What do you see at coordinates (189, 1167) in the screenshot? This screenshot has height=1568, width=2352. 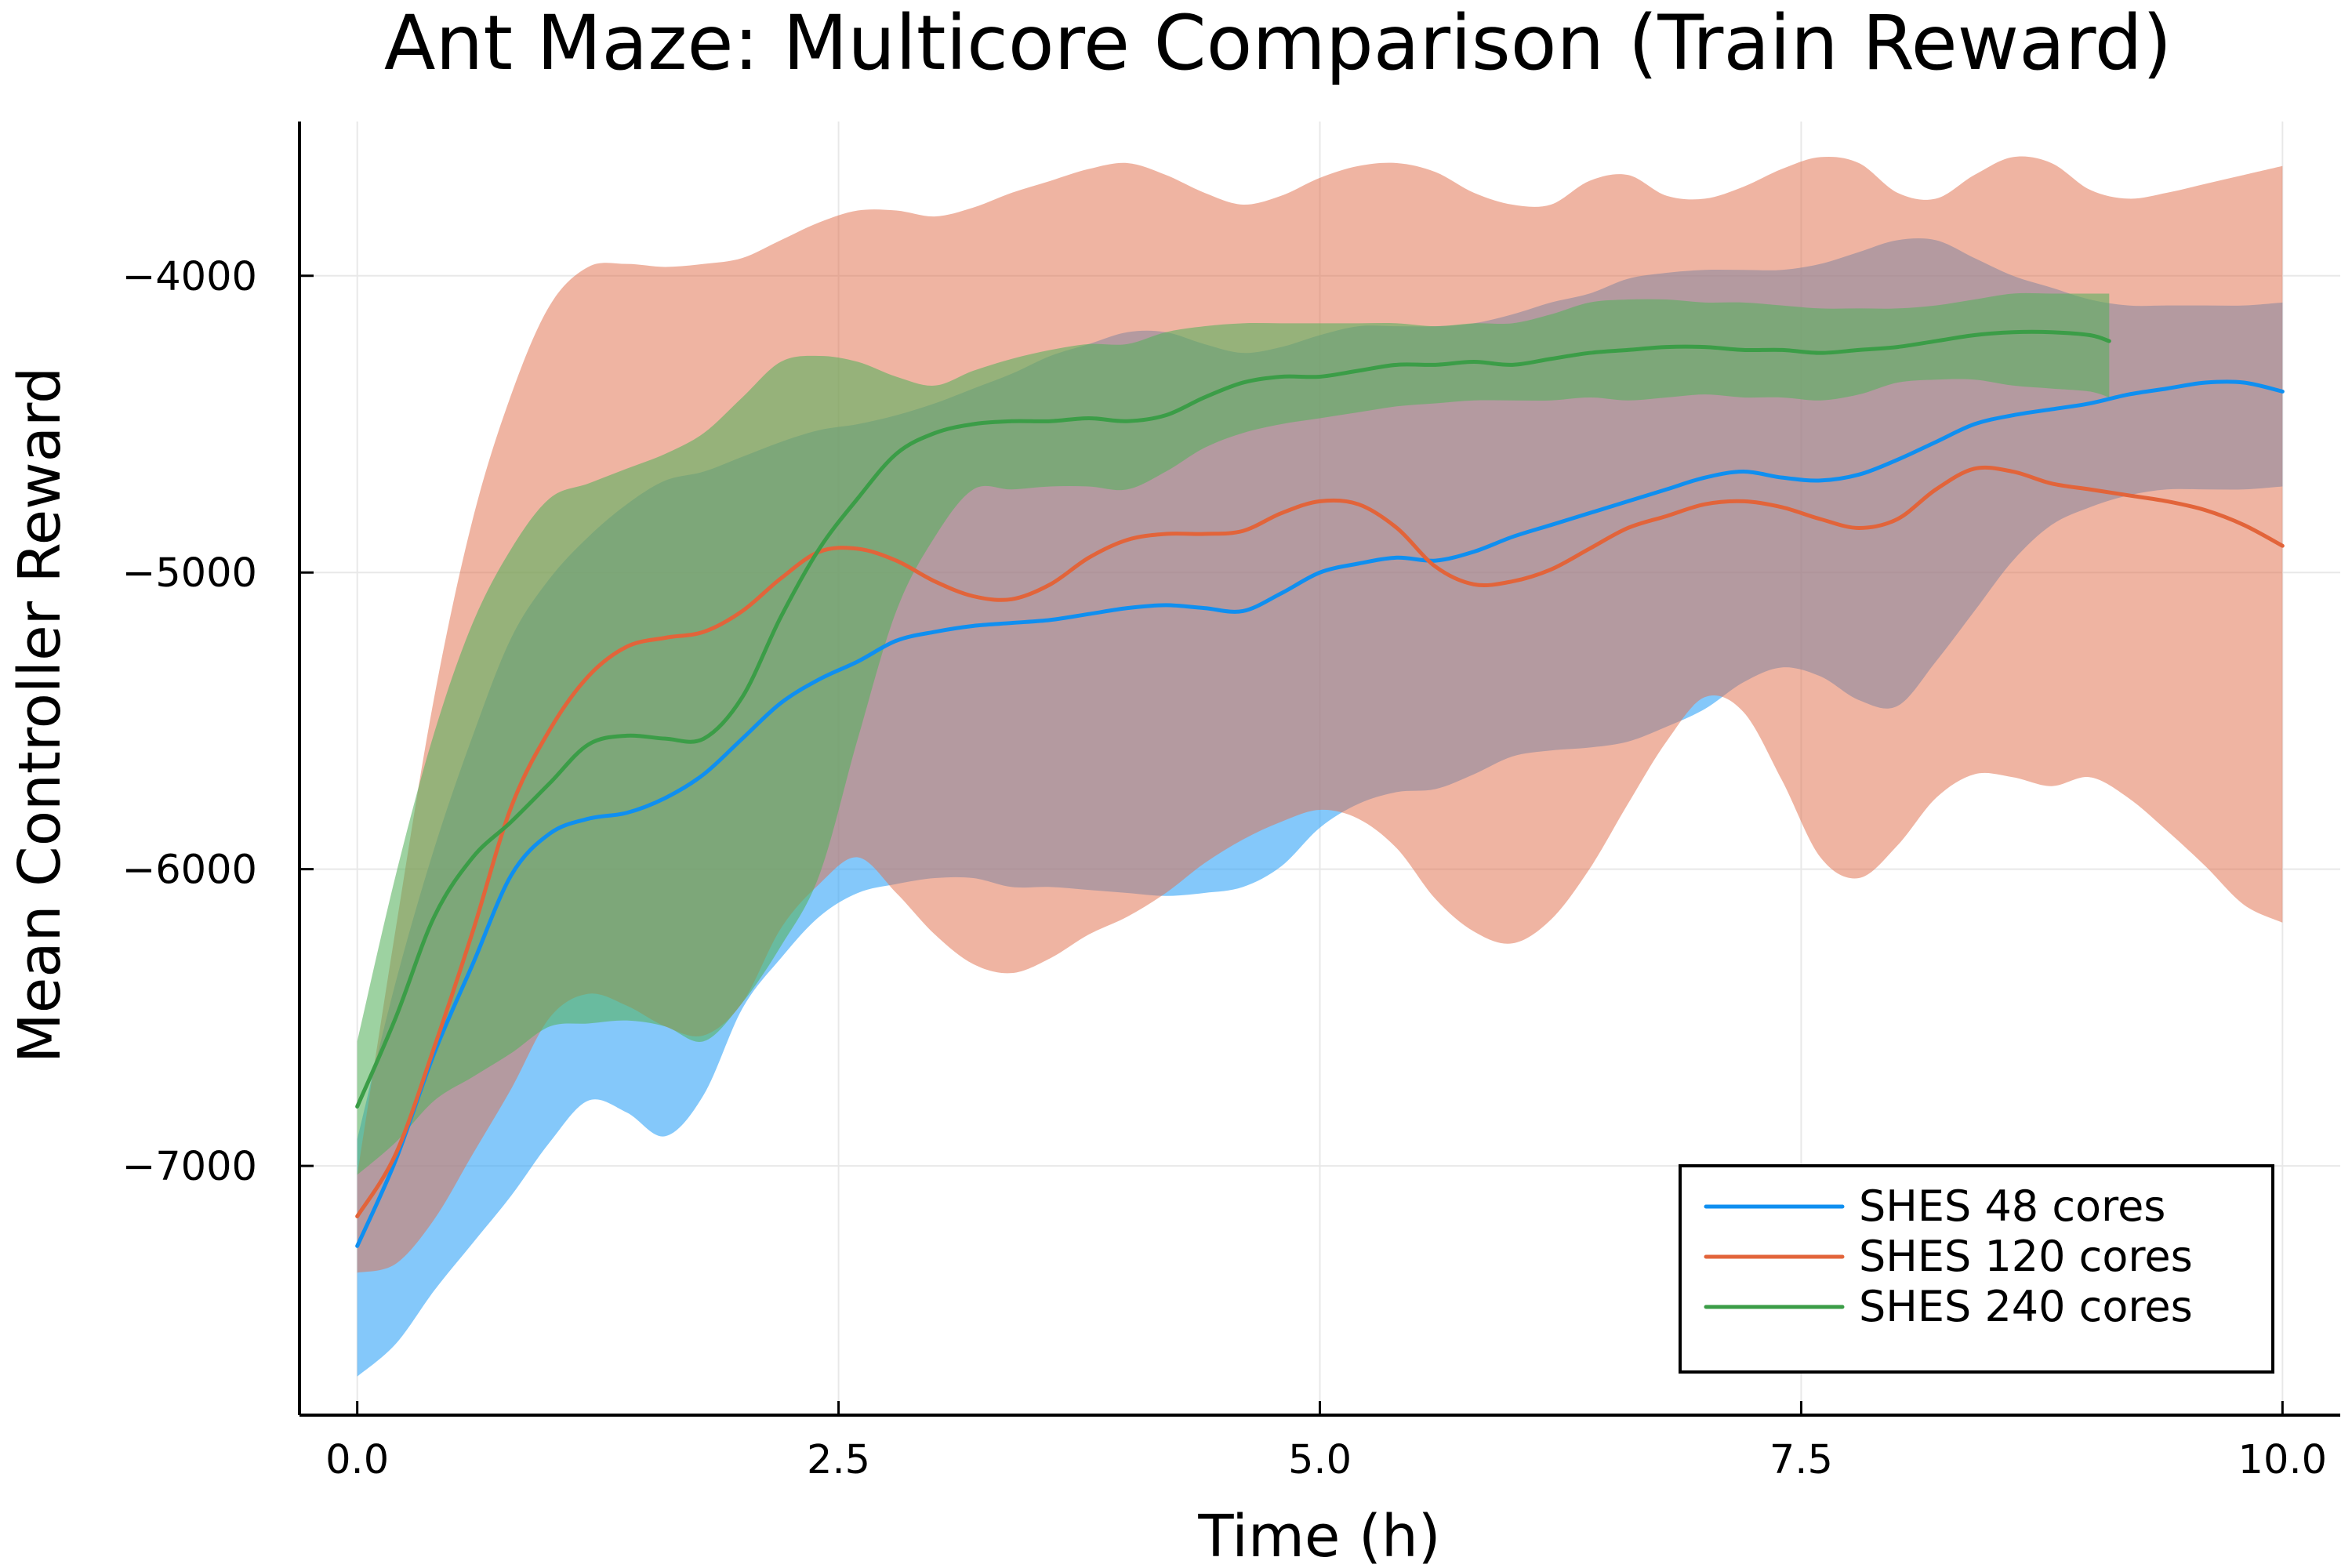 I see `y-tick-label-0: −7000` at bounding box center [189, 1167].